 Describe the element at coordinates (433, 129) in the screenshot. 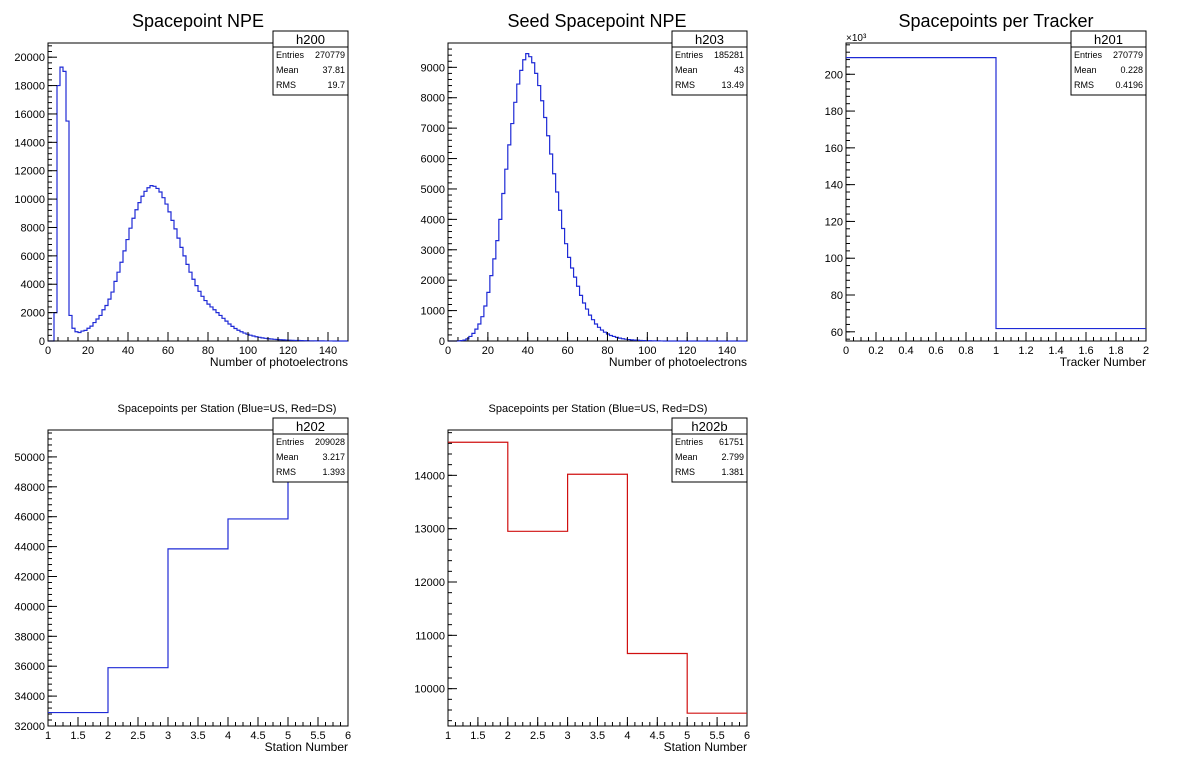

I see `y-tick-label: 7000` at that location.